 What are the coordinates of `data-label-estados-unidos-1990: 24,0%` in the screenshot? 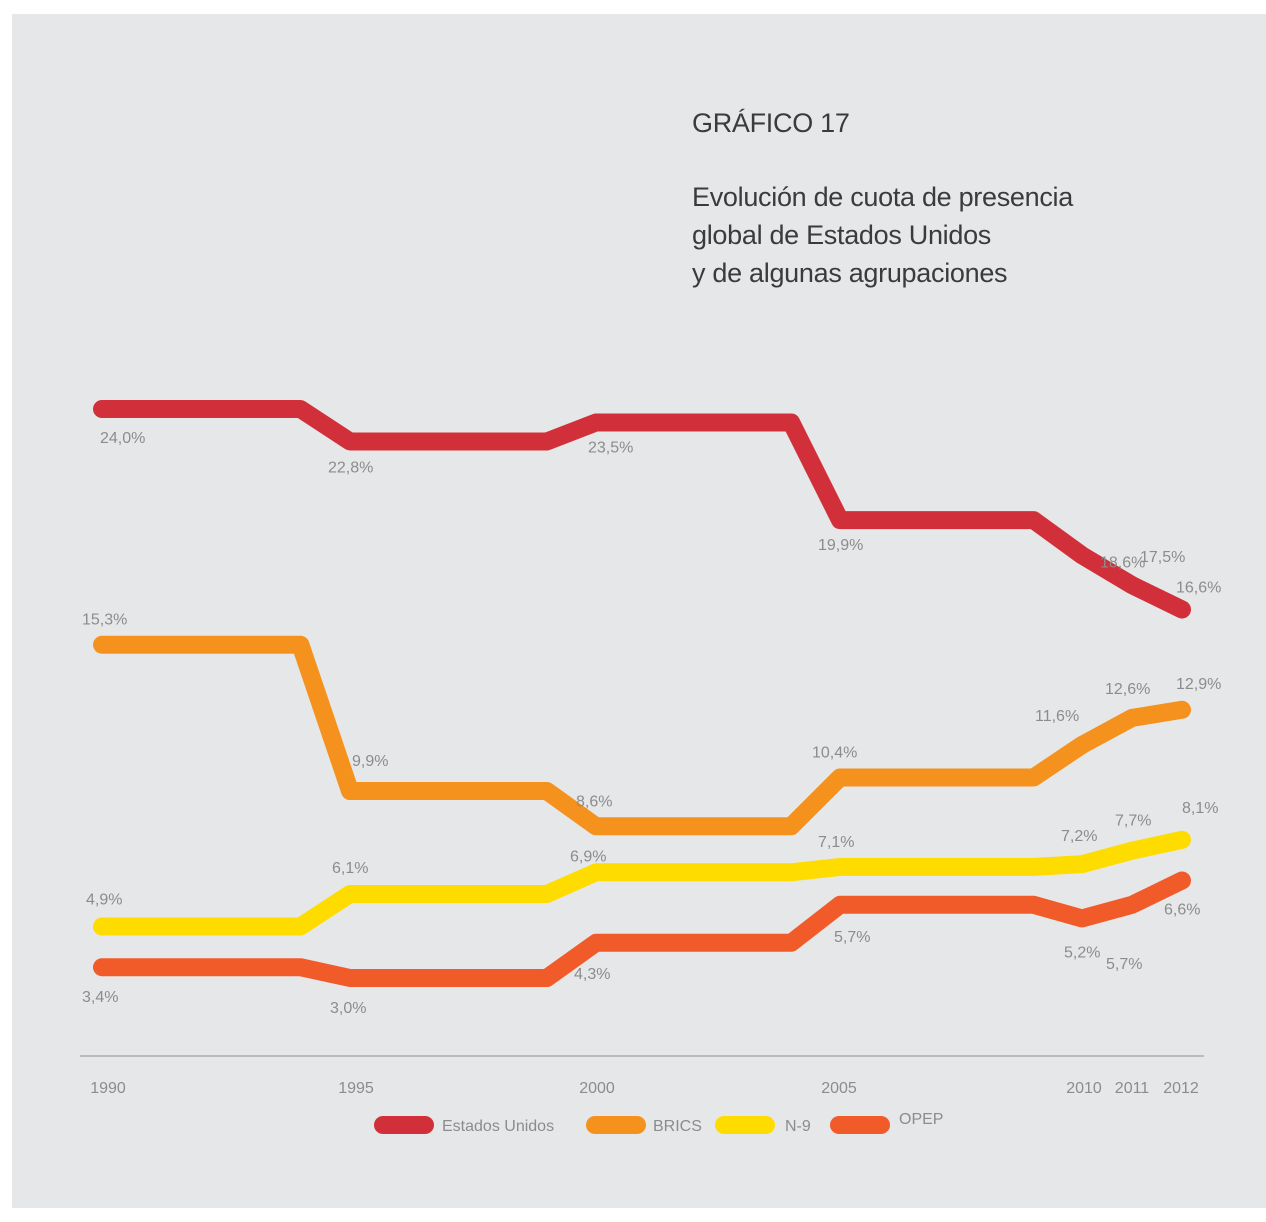 It's located at (122, 438).